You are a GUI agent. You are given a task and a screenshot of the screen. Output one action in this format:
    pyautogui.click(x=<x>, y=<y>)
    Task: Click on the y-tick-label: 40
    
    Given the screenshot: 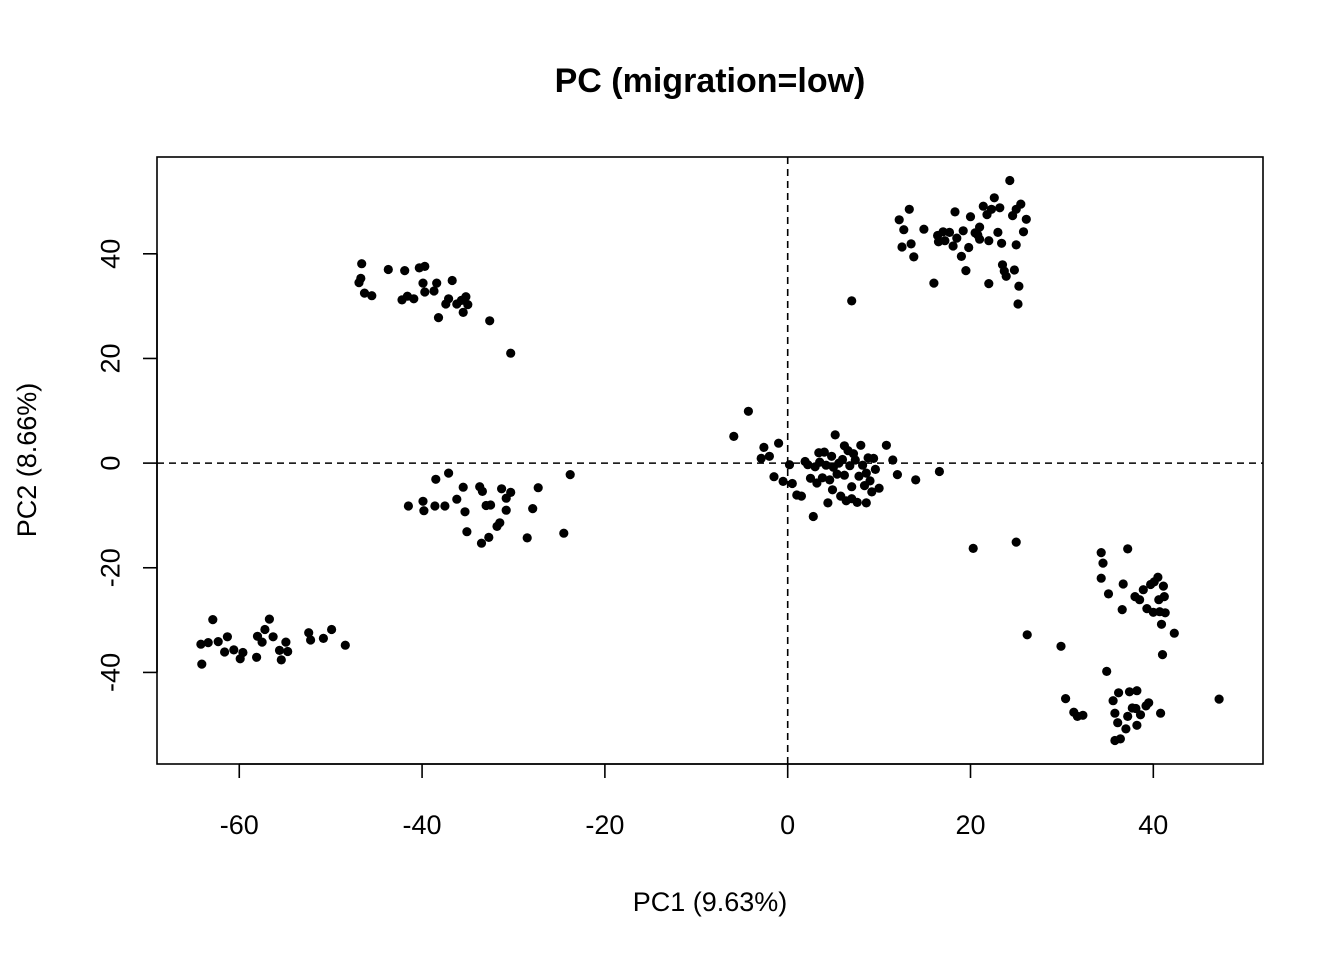 What is the action you would take?
    pyautogui.click(x=110, y=254)
    